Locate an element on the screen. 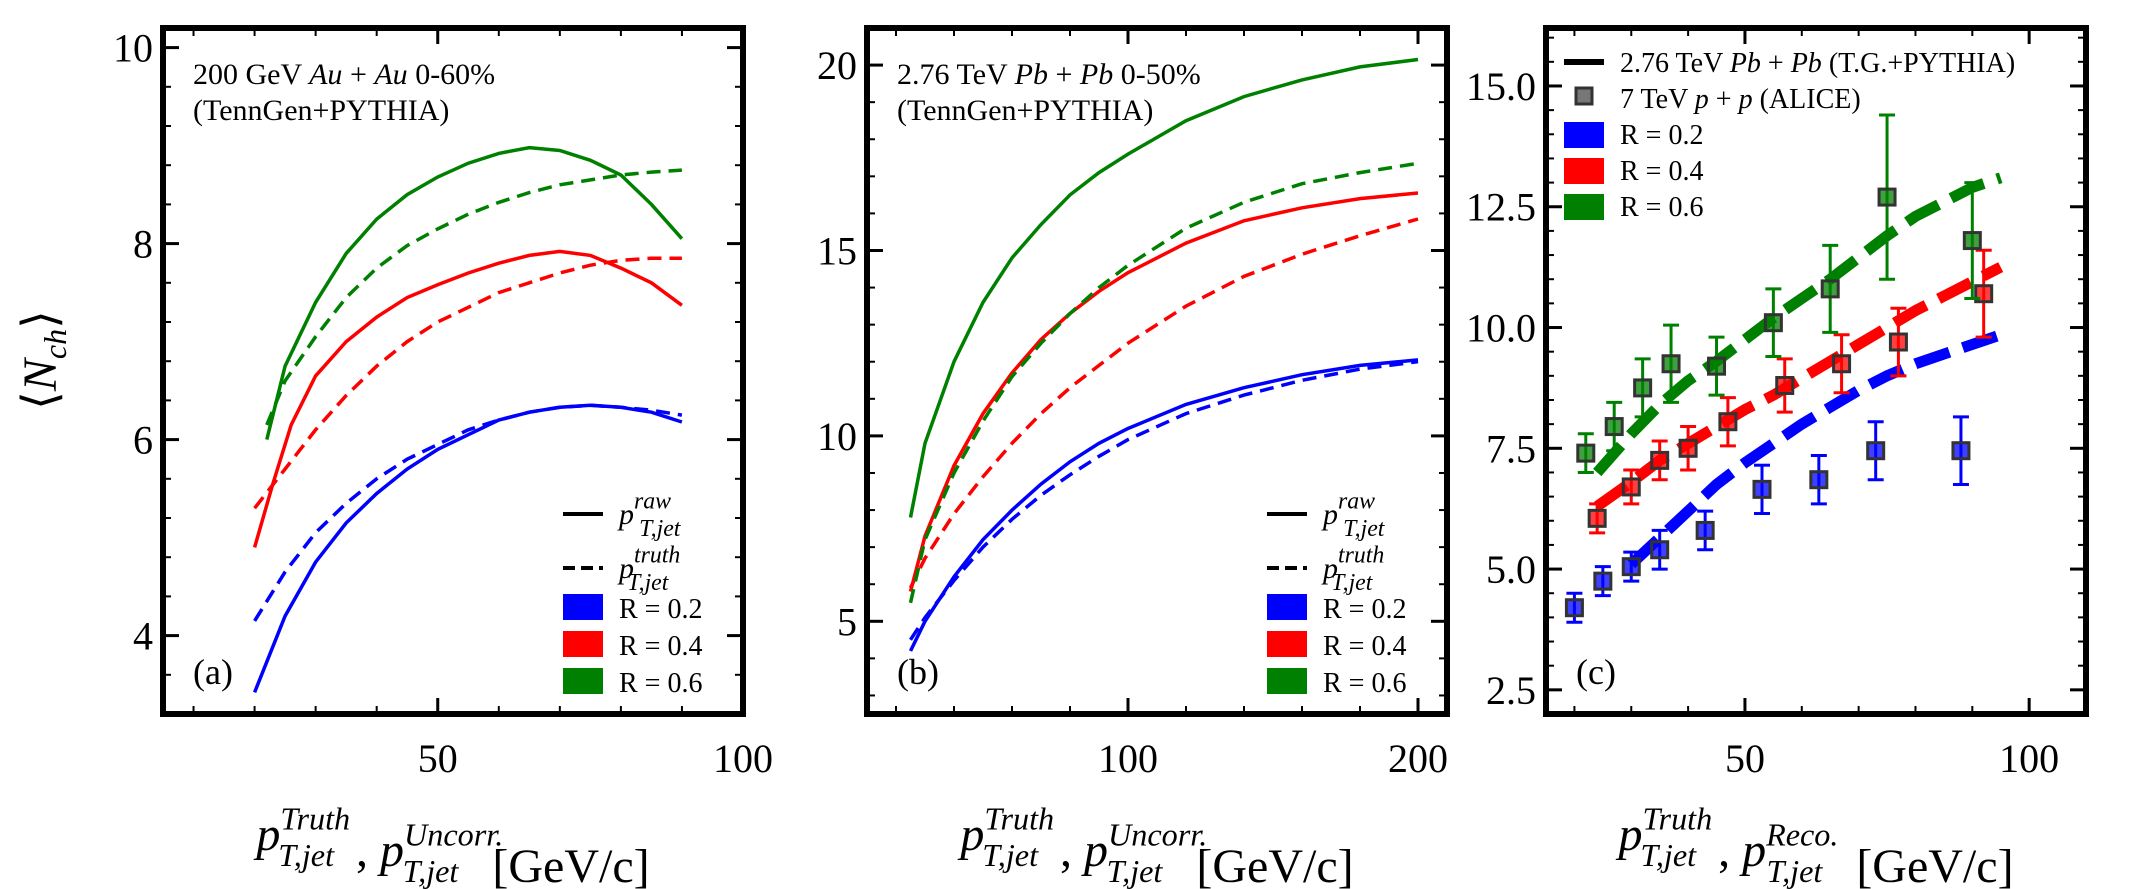 The width and height of the screenshot is (2152, 889). panel-a-legend-style-label: praw T,jet is located at coordinates (649, 515).